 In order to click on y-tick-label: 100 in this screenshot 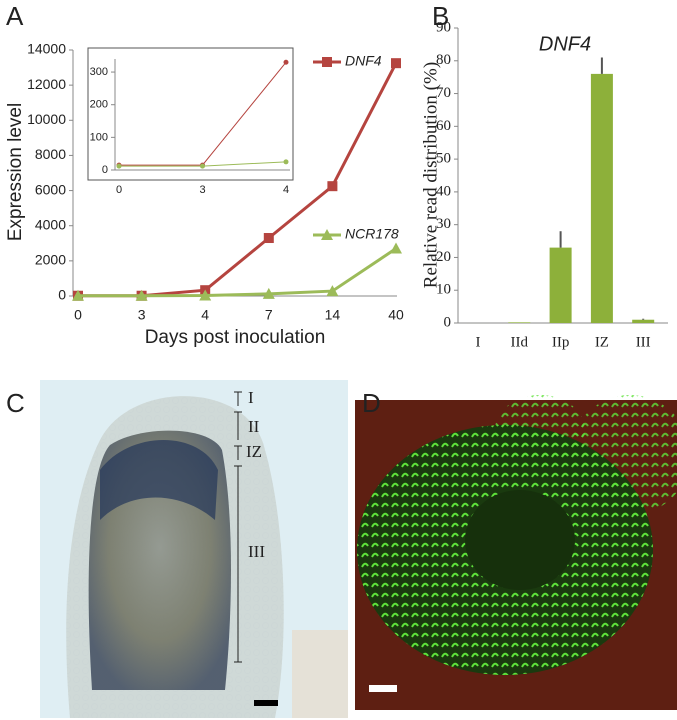, I will do `click(99, 137)`.